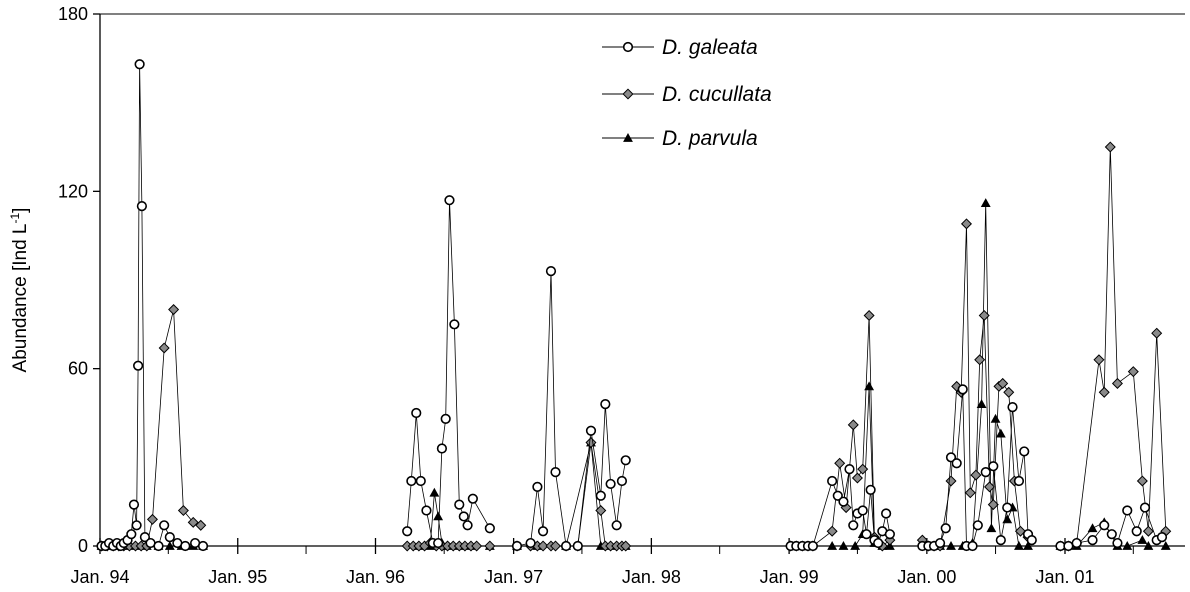 The image size is (1190, 592). What do you see at coordinates (926, 577) in the screenshot?
I see `x-tick-label: Jan. 00` at bounding box center [926, 577].